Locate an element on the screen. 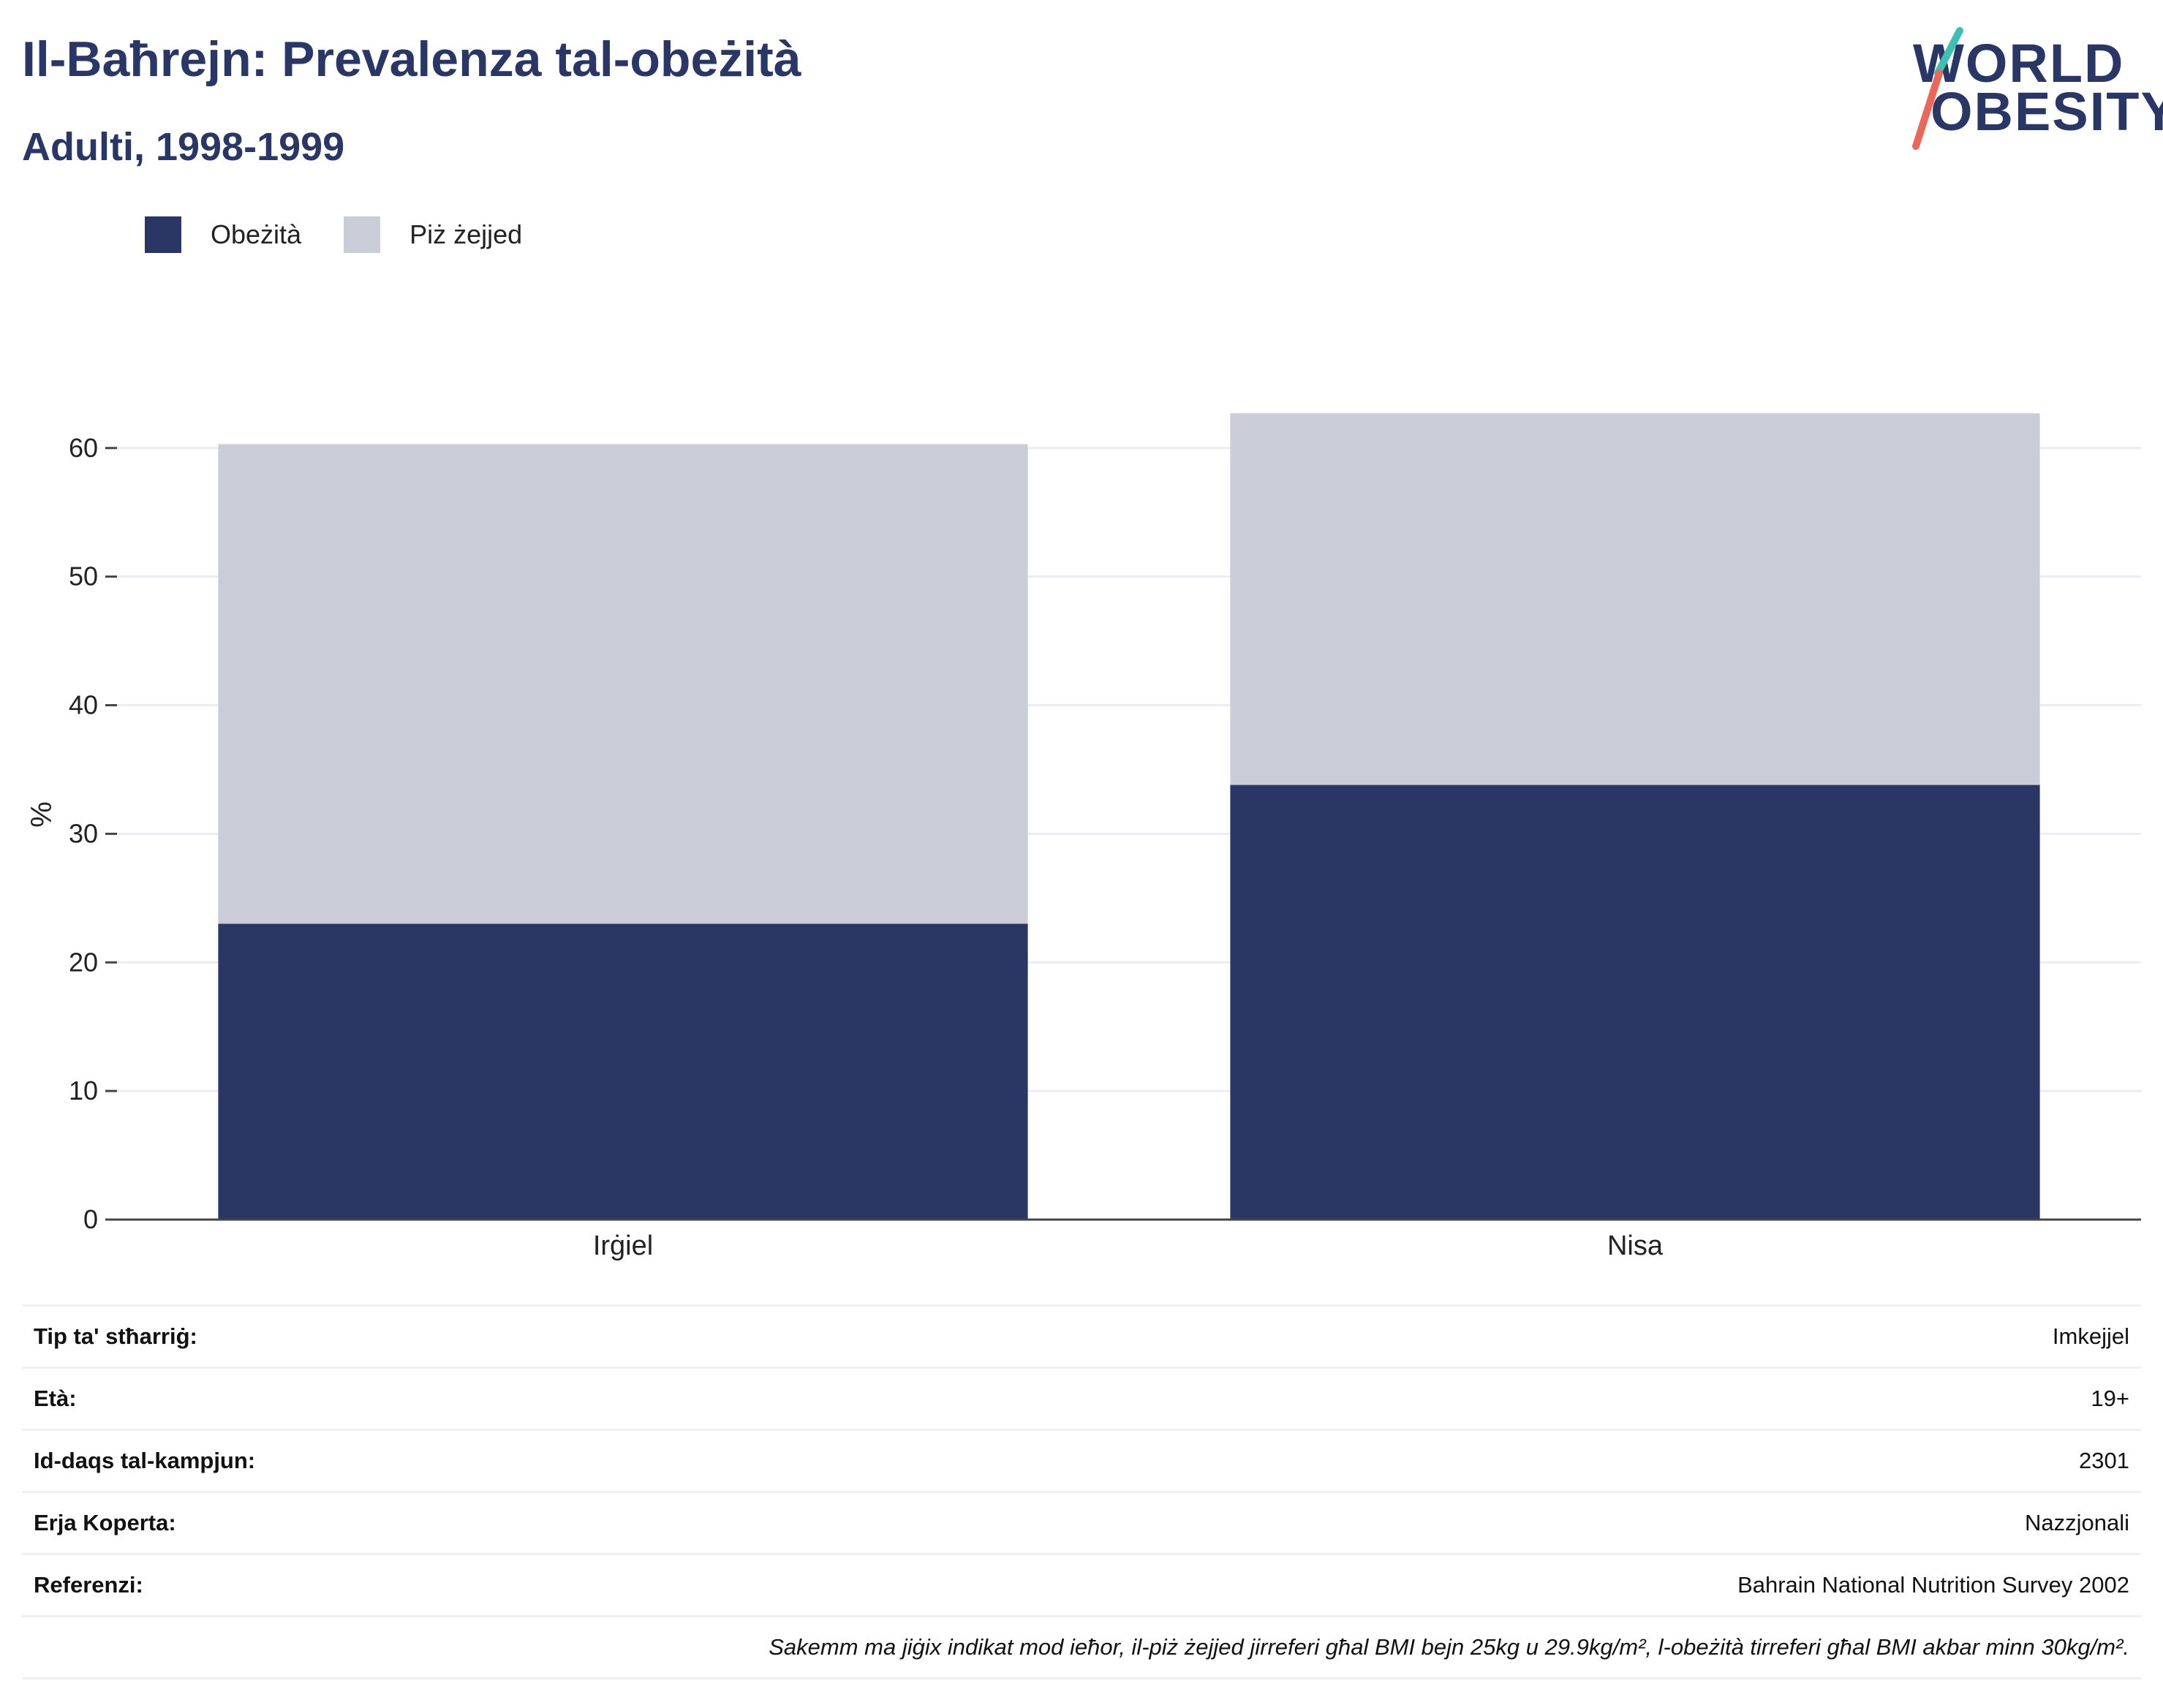  x-tick-label: Nisa is located at coordinates (1635, 1246).